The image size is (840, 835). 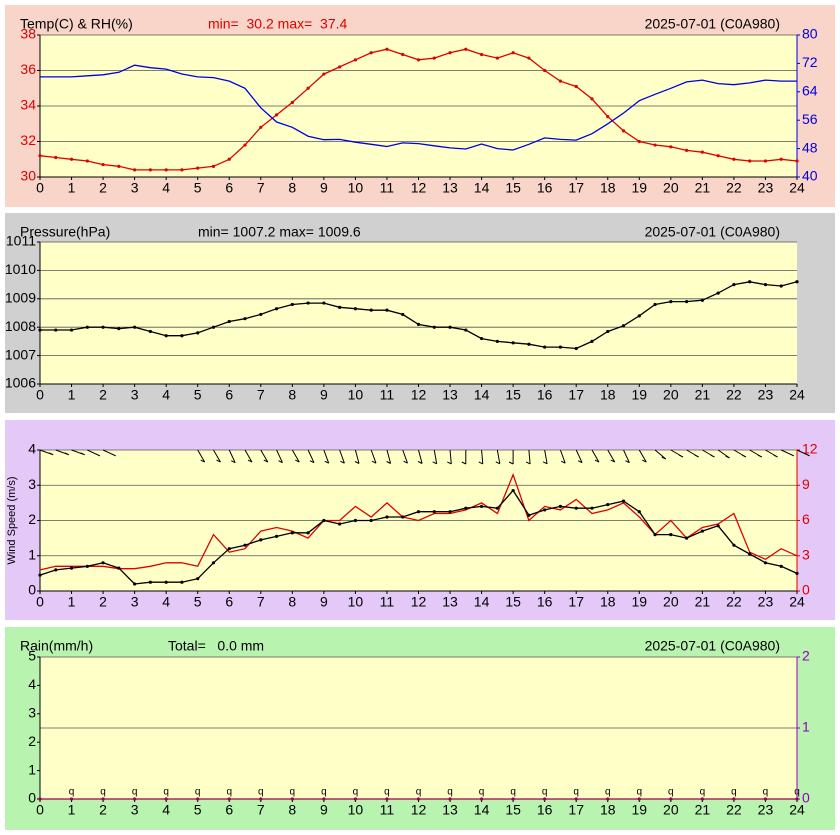 I want to click on x-tick-label: 7, so click(x=261, y=602).